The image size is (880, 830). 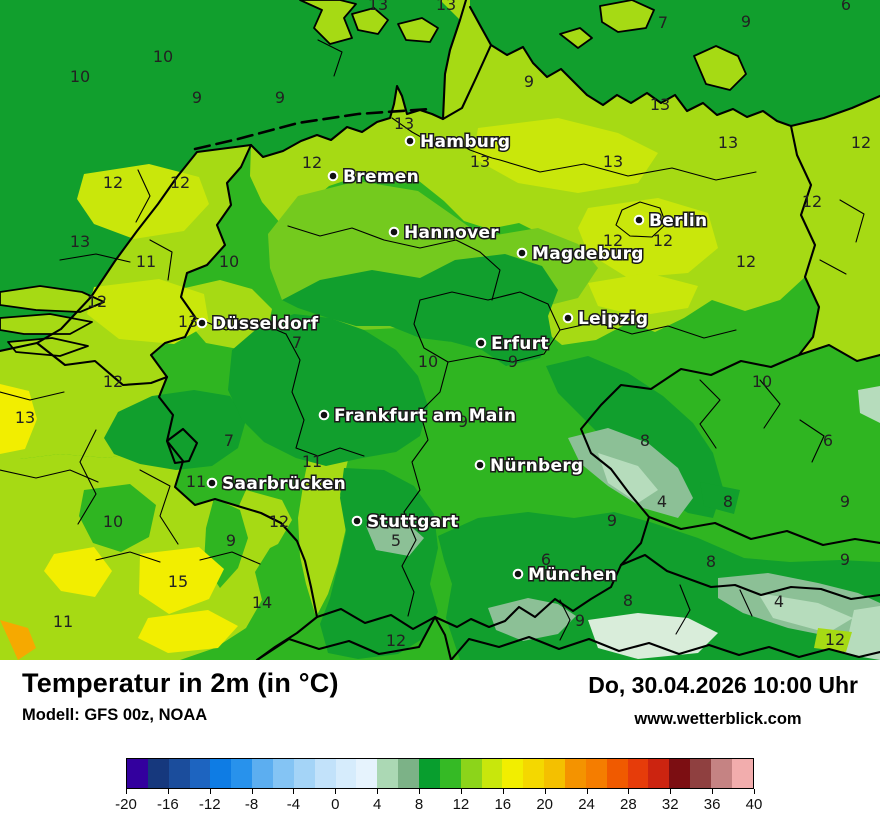 What do you see at coordinates (324, 415) in the screenshot?
I see `city-dot-frankfurt-am-main` at bounding box center [324, 415].